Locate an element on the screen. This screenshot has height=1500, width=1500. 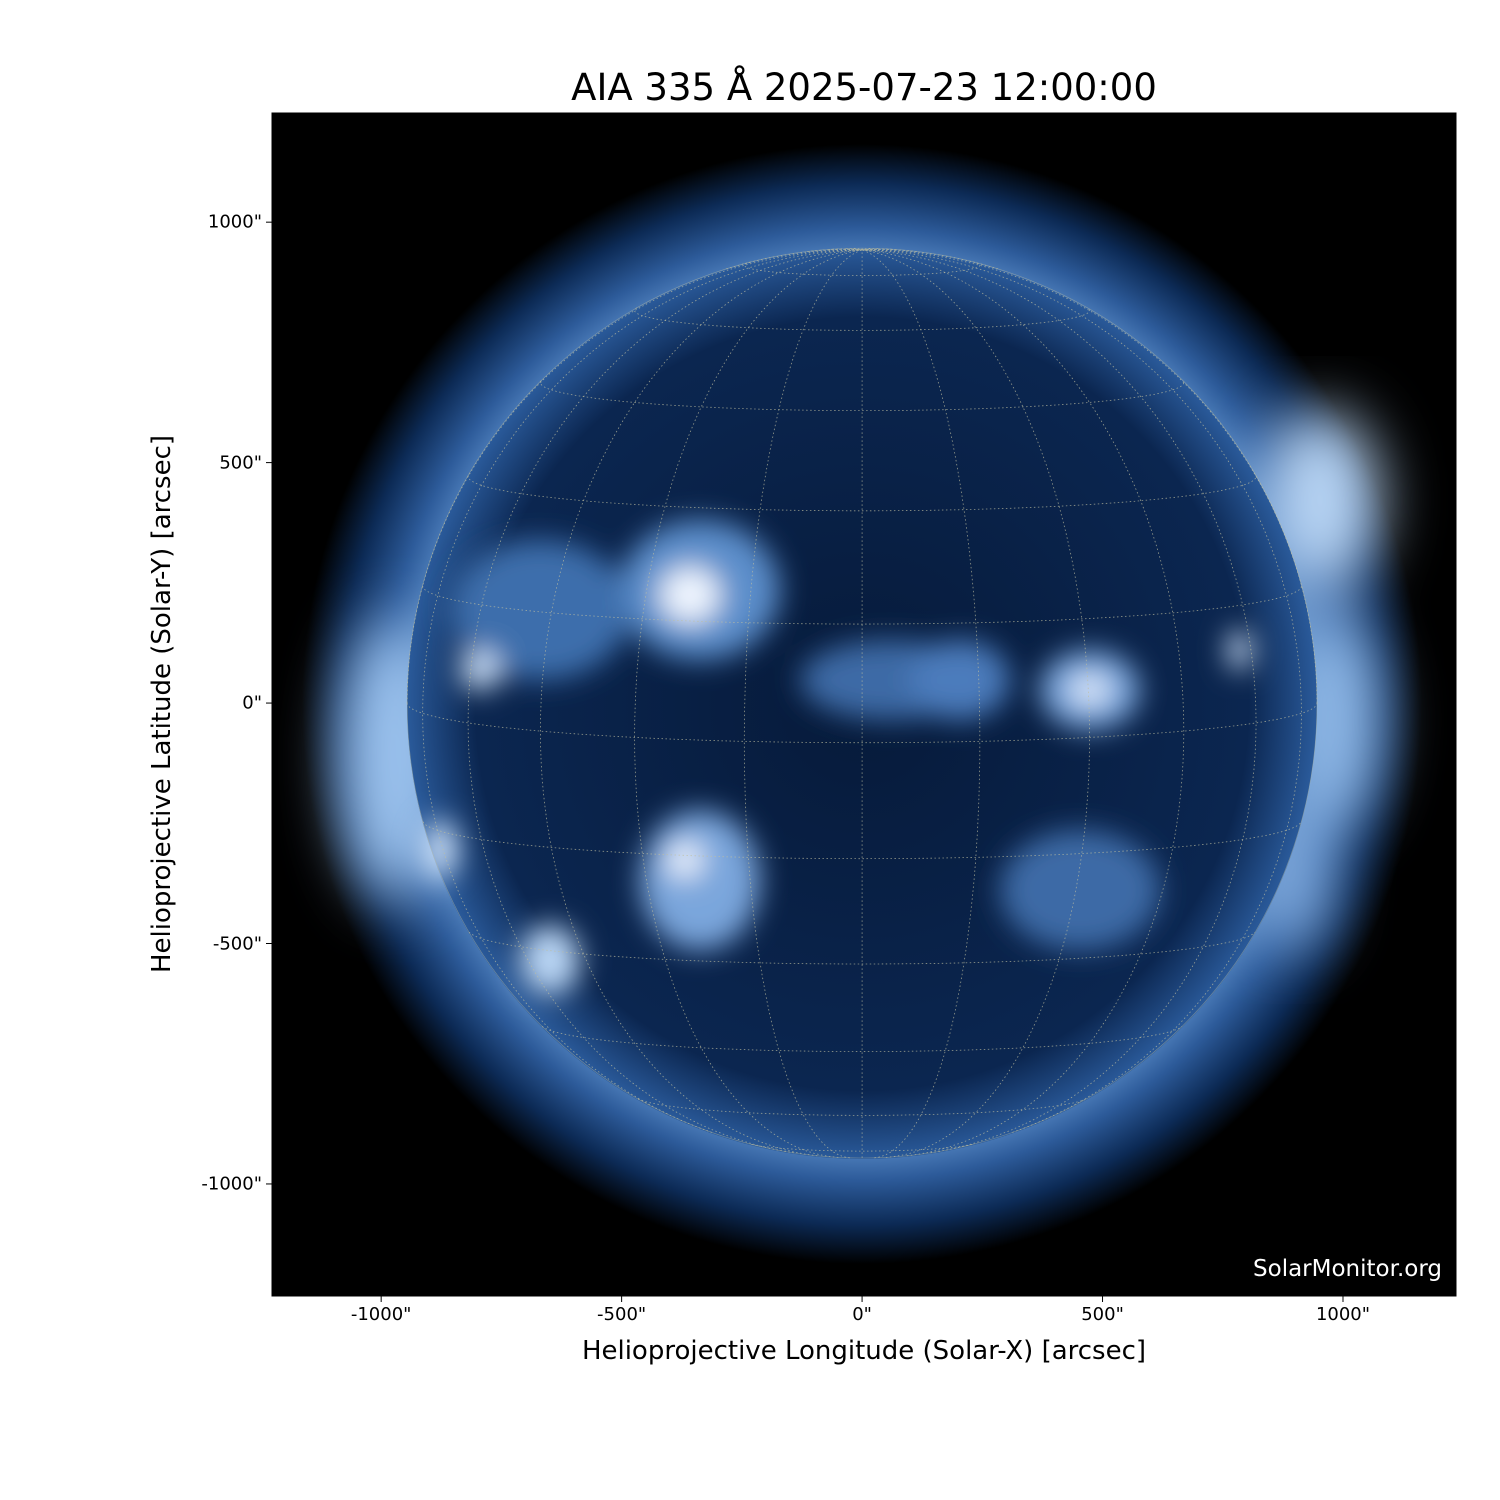
y-tick-label: -500" is located at coordinates (237, 943).